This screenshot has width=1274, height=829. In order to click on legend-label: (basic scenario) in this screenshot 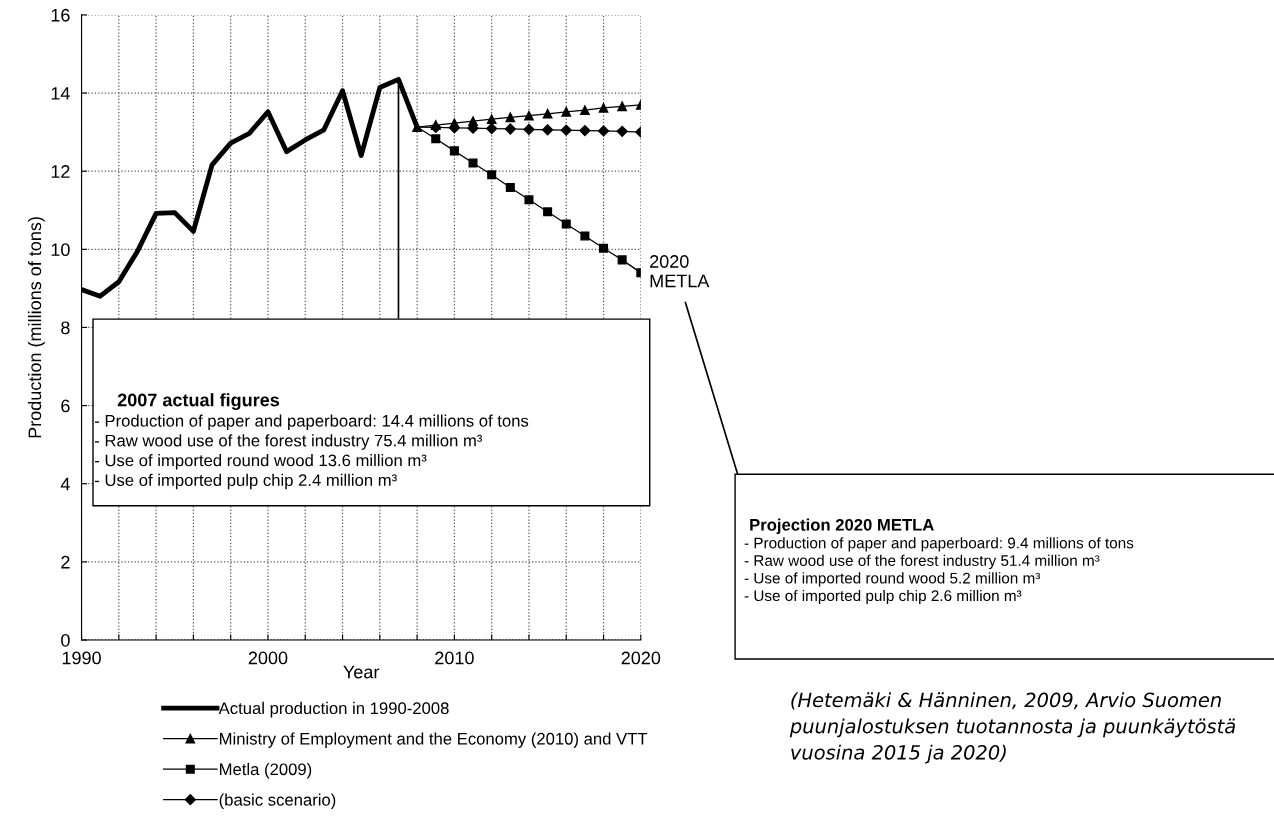, I will do `click(277, 801)`.